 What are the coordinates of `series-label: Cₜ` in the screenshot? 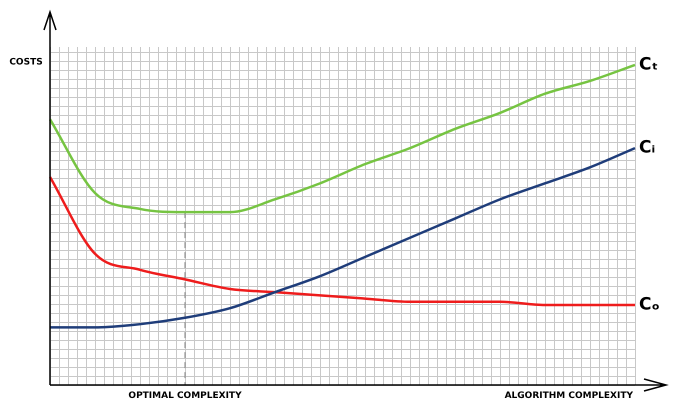 It's located at (648, 64).